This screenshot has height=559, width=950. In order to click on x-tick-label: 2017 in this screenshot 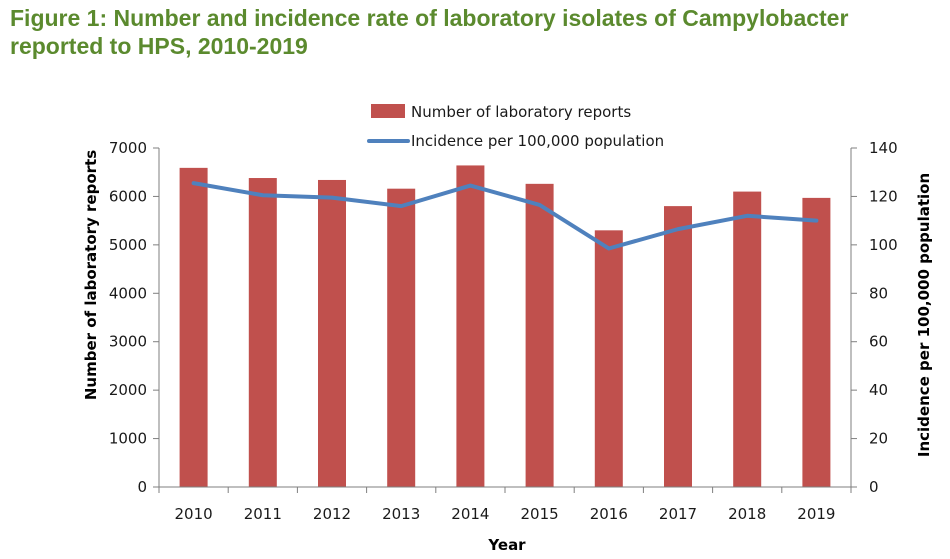, I will do `click(678, 514)`.